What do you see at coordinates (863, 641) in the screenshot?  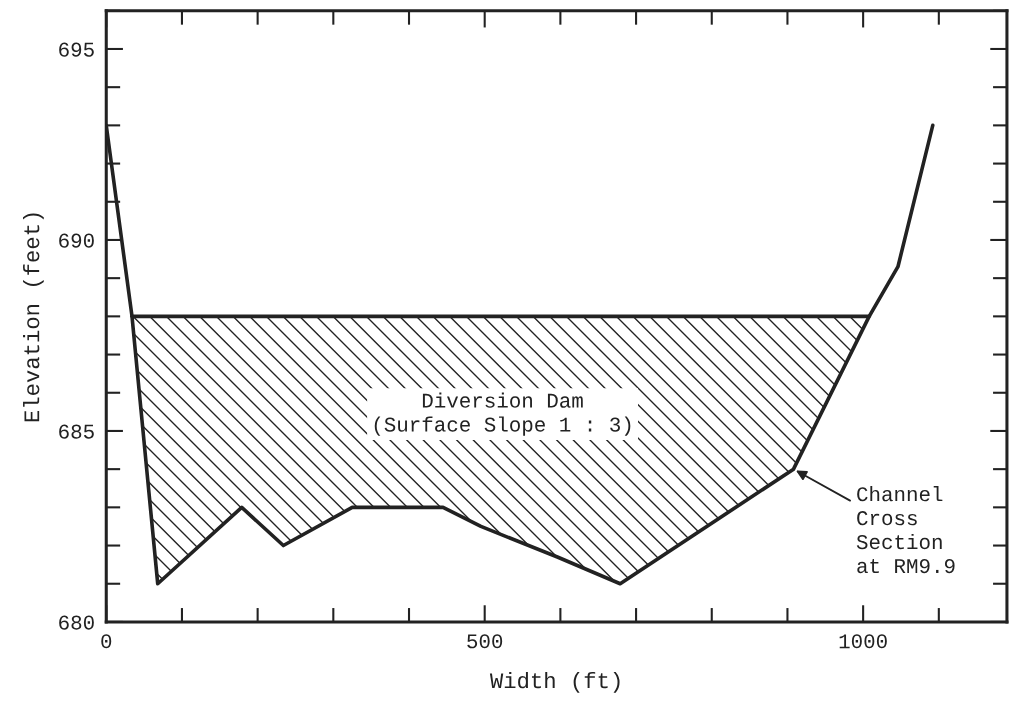 I see `x-tick-label: 1000` at bounding box center [863, 641].